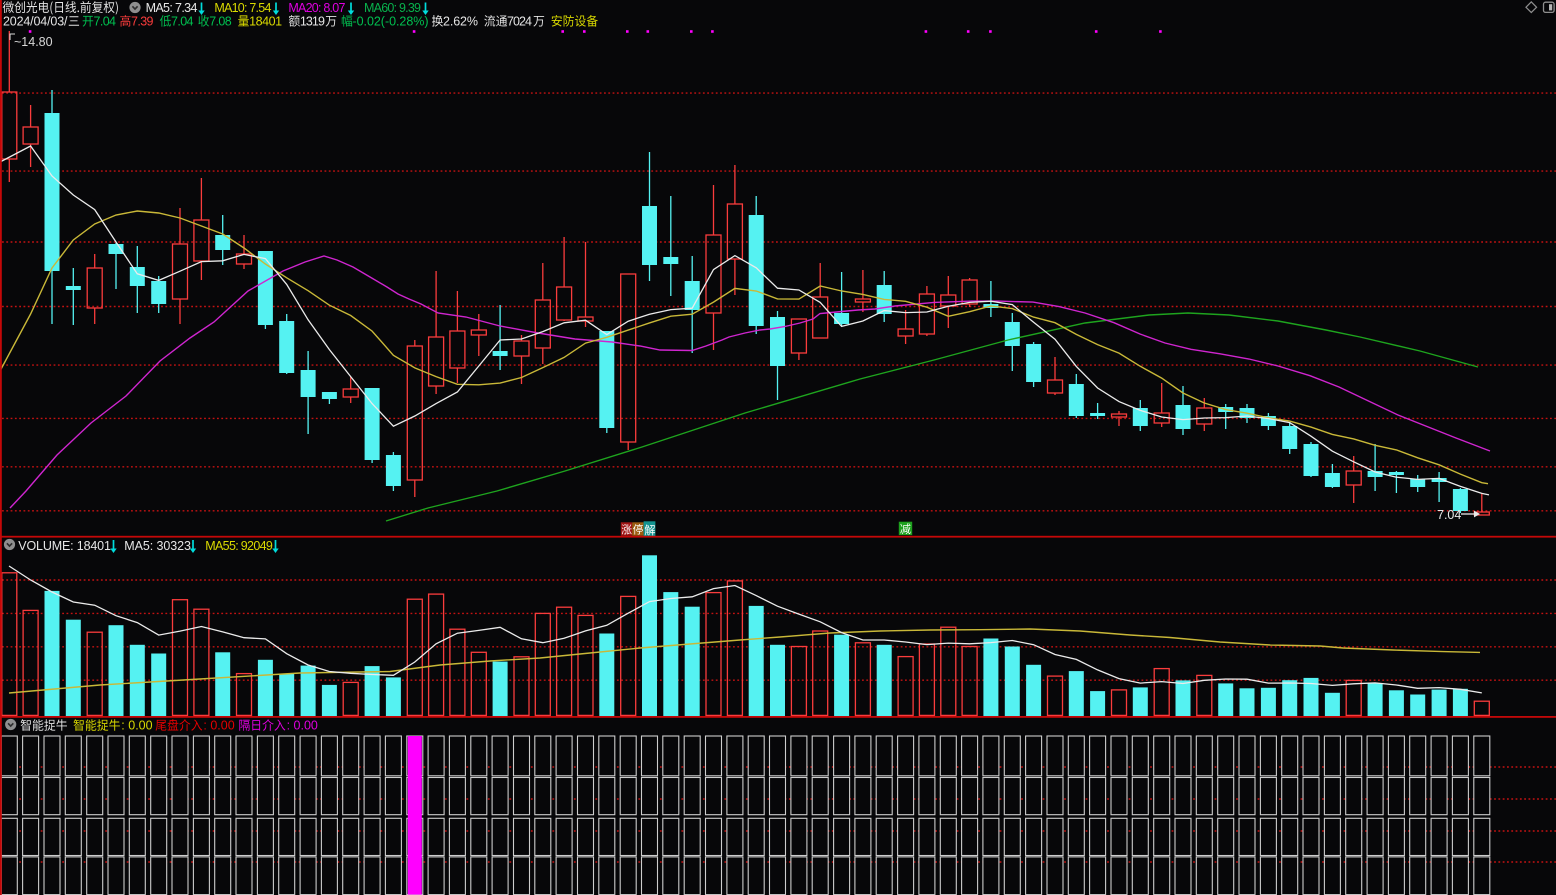 The image size is (1556, 895). Describe the element at coordinates (265, 22) in the screenshot. I see `svg-text: 18401` at that location.